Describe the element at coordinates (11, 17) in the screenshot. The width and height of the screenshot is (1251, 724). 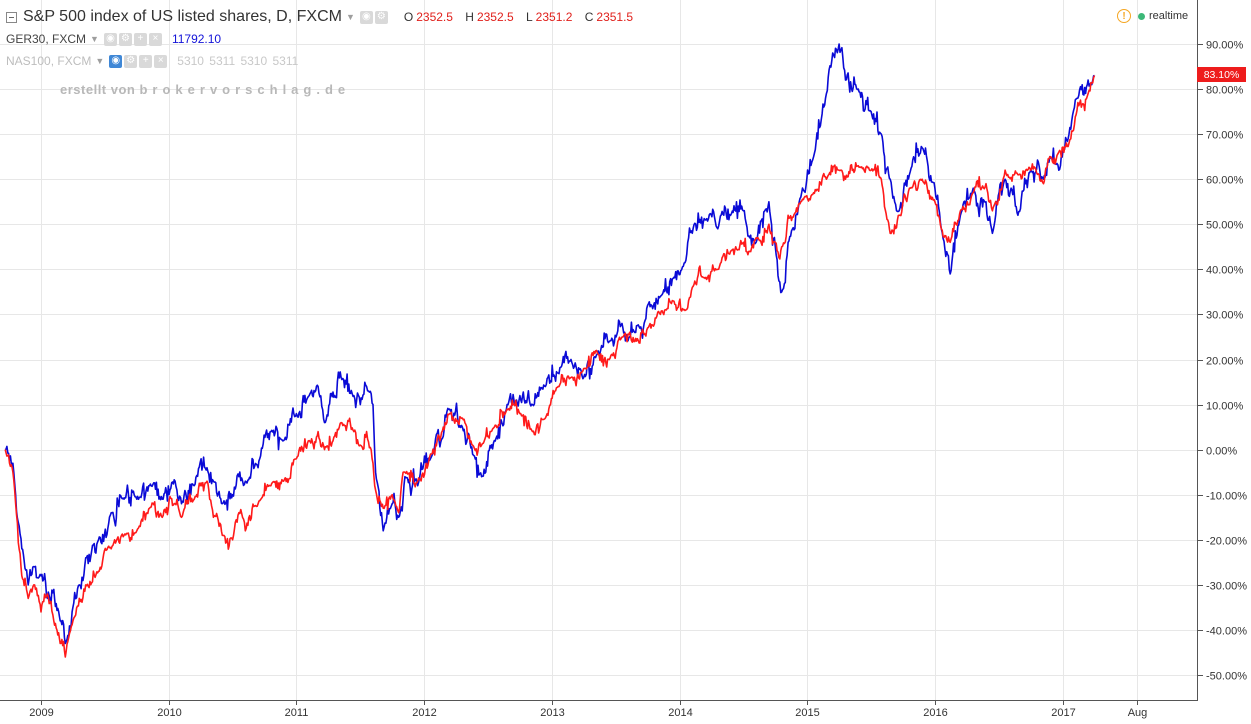
I see `collapse-icon` at that location.